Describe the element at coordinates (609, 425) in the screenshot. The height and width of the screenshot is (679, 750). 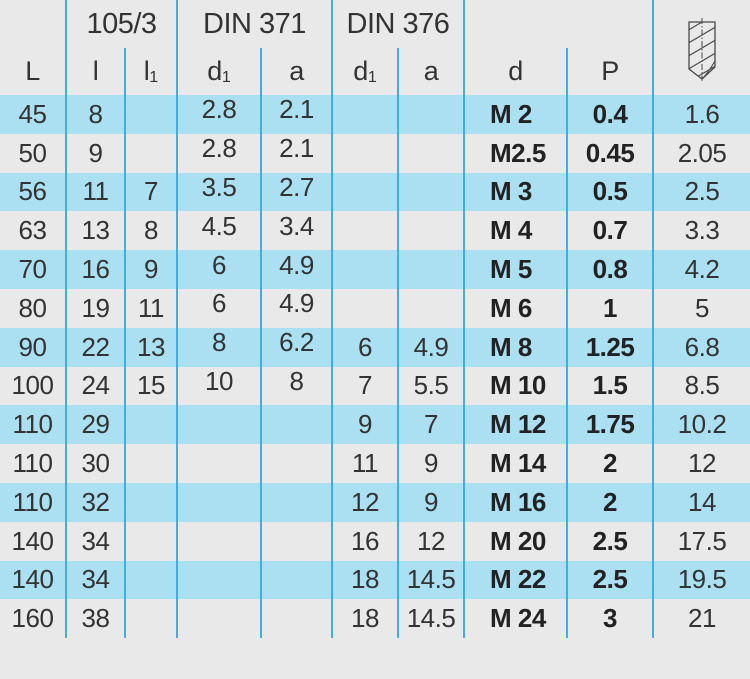
I see `cell-P: 1.75` at that location.